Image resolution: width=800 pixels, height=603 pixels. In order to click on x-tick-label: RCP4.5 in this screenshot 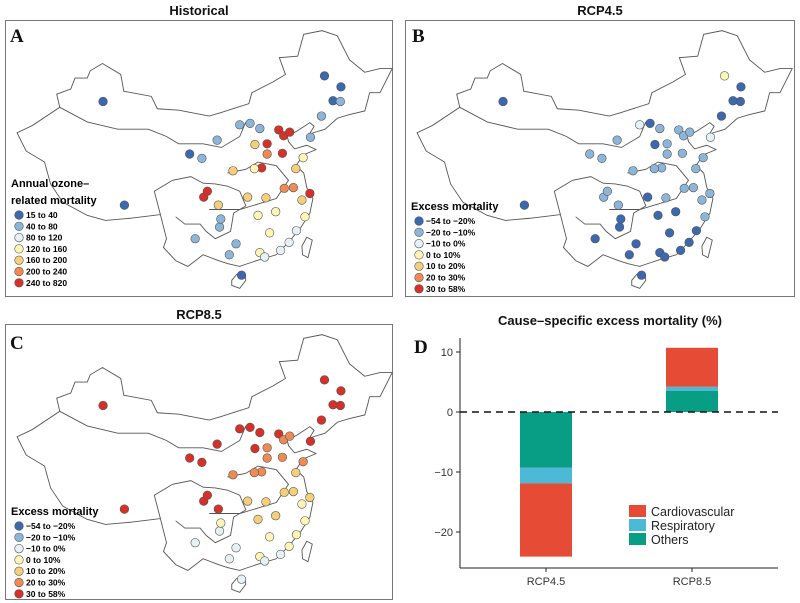, I will do `click(546, 582)`.